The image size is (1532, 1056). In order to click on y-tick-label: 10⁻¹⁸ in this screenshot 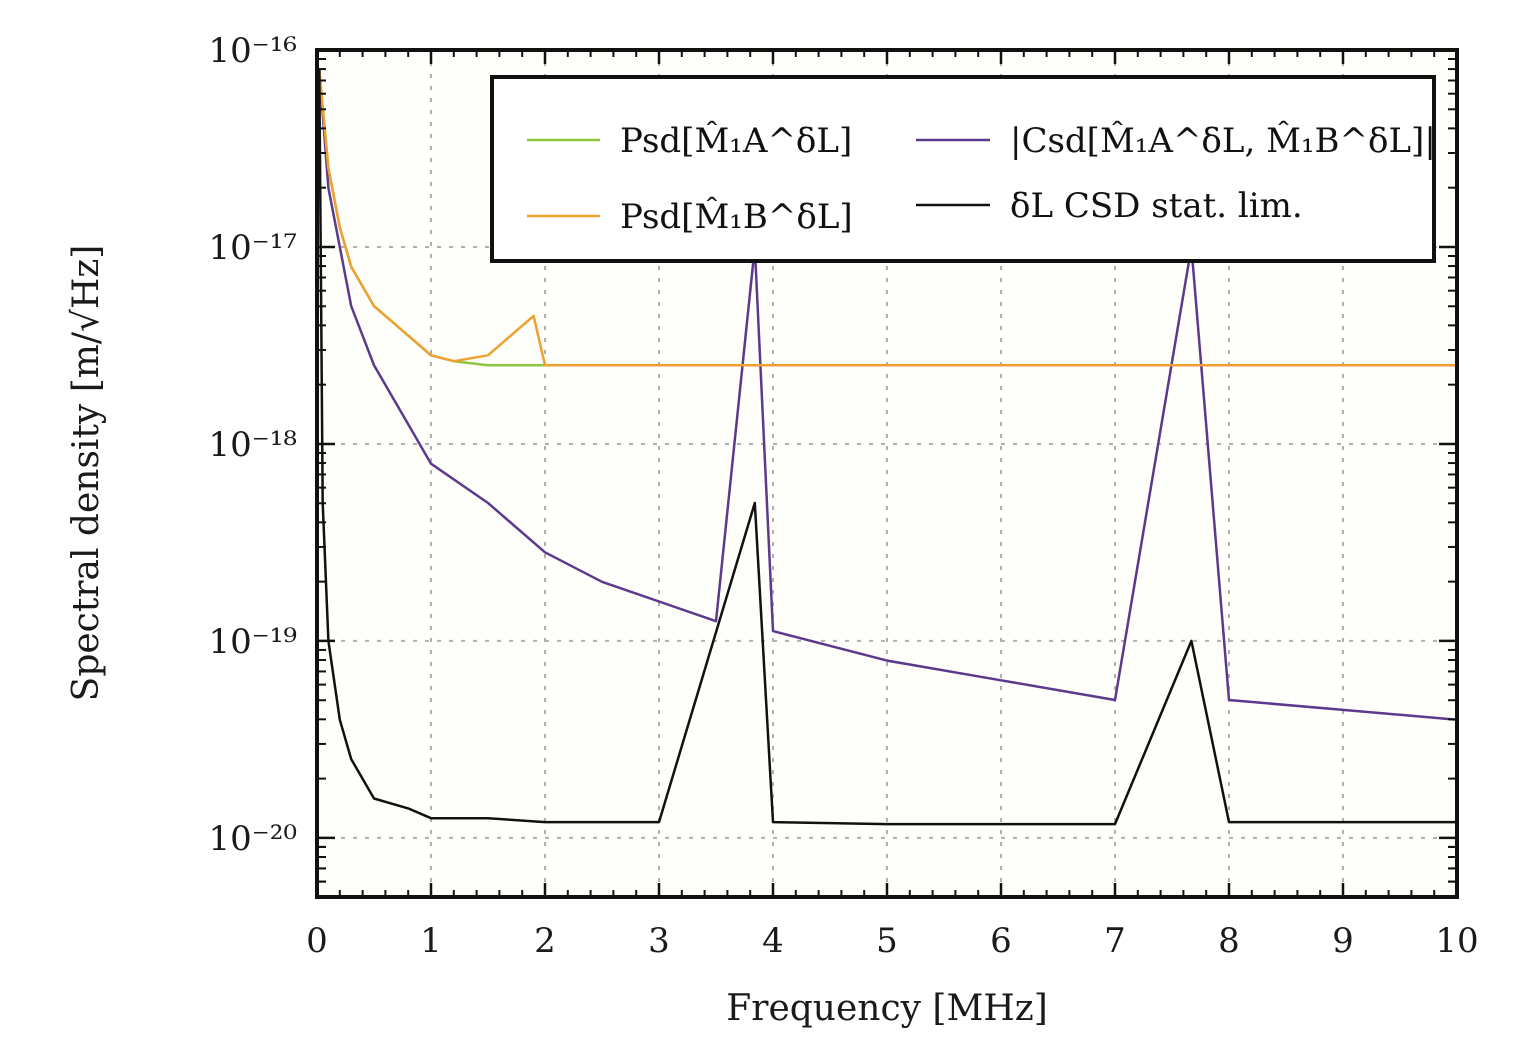, I will do `click(253, 445)`.